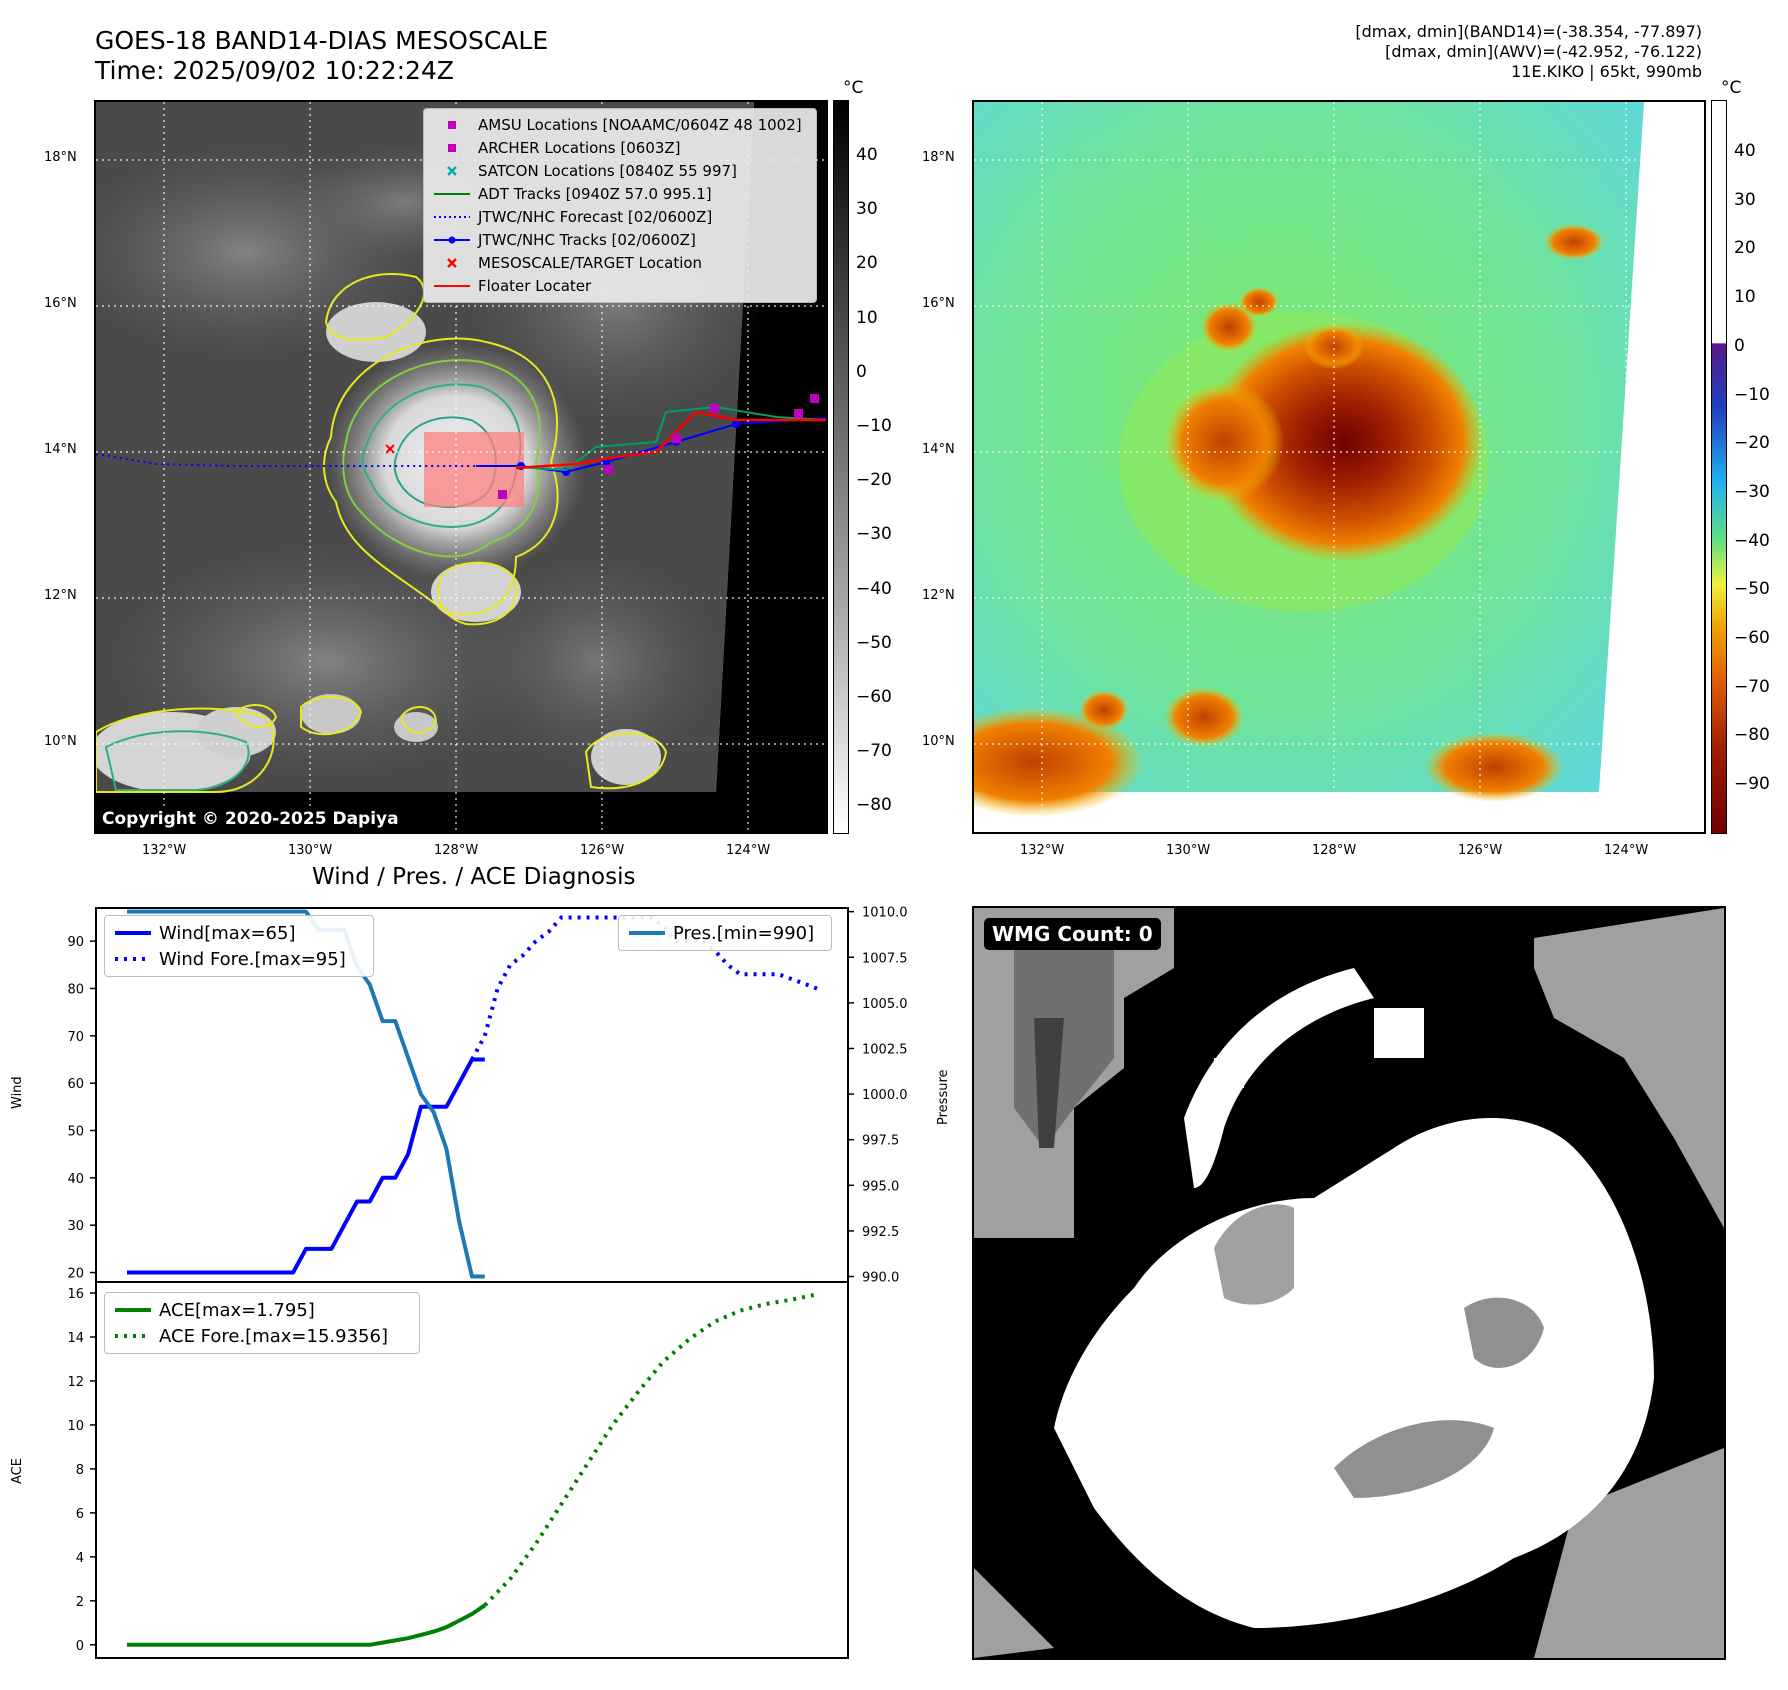 The width and height of the screenshot is (1788, 1690). Describe the element at coordinates (306, 1166) in the screenshot. I see `wind-series-line` at that location.